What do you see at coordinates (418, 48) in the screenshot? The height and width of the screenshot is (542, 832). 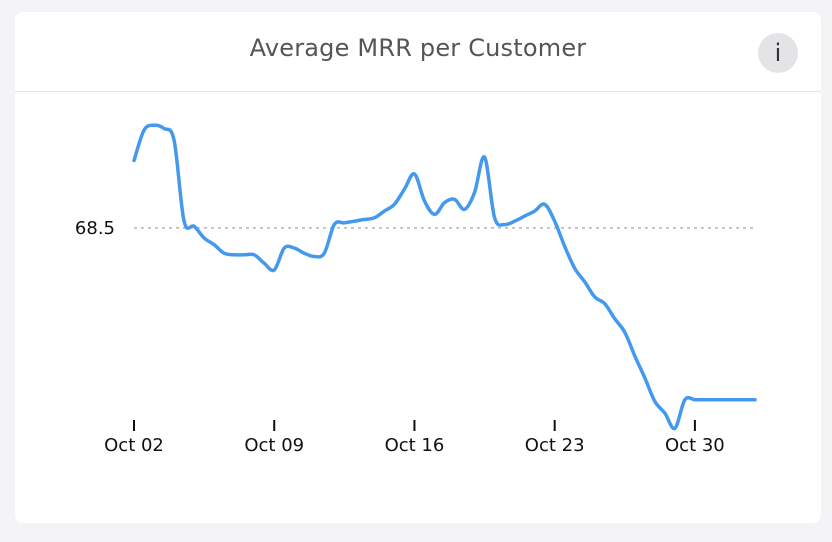 I see `chart-title: Average MRR per Customer` at bounding box center [418, 48].